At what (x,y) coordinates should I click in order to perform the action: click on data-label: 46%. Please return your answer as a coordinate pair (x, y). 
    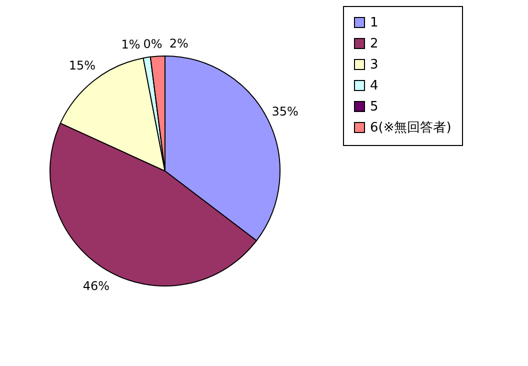
    Looking at the image, I should click on (96, 285).